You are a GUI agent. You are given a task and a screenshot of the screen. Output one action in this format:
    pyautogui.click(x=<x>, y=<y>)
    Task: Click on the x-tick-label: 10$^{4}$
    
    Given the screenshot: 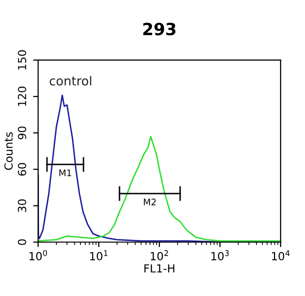 What is the action you would take?
    pyautogui.click(x=281, y=255)
    